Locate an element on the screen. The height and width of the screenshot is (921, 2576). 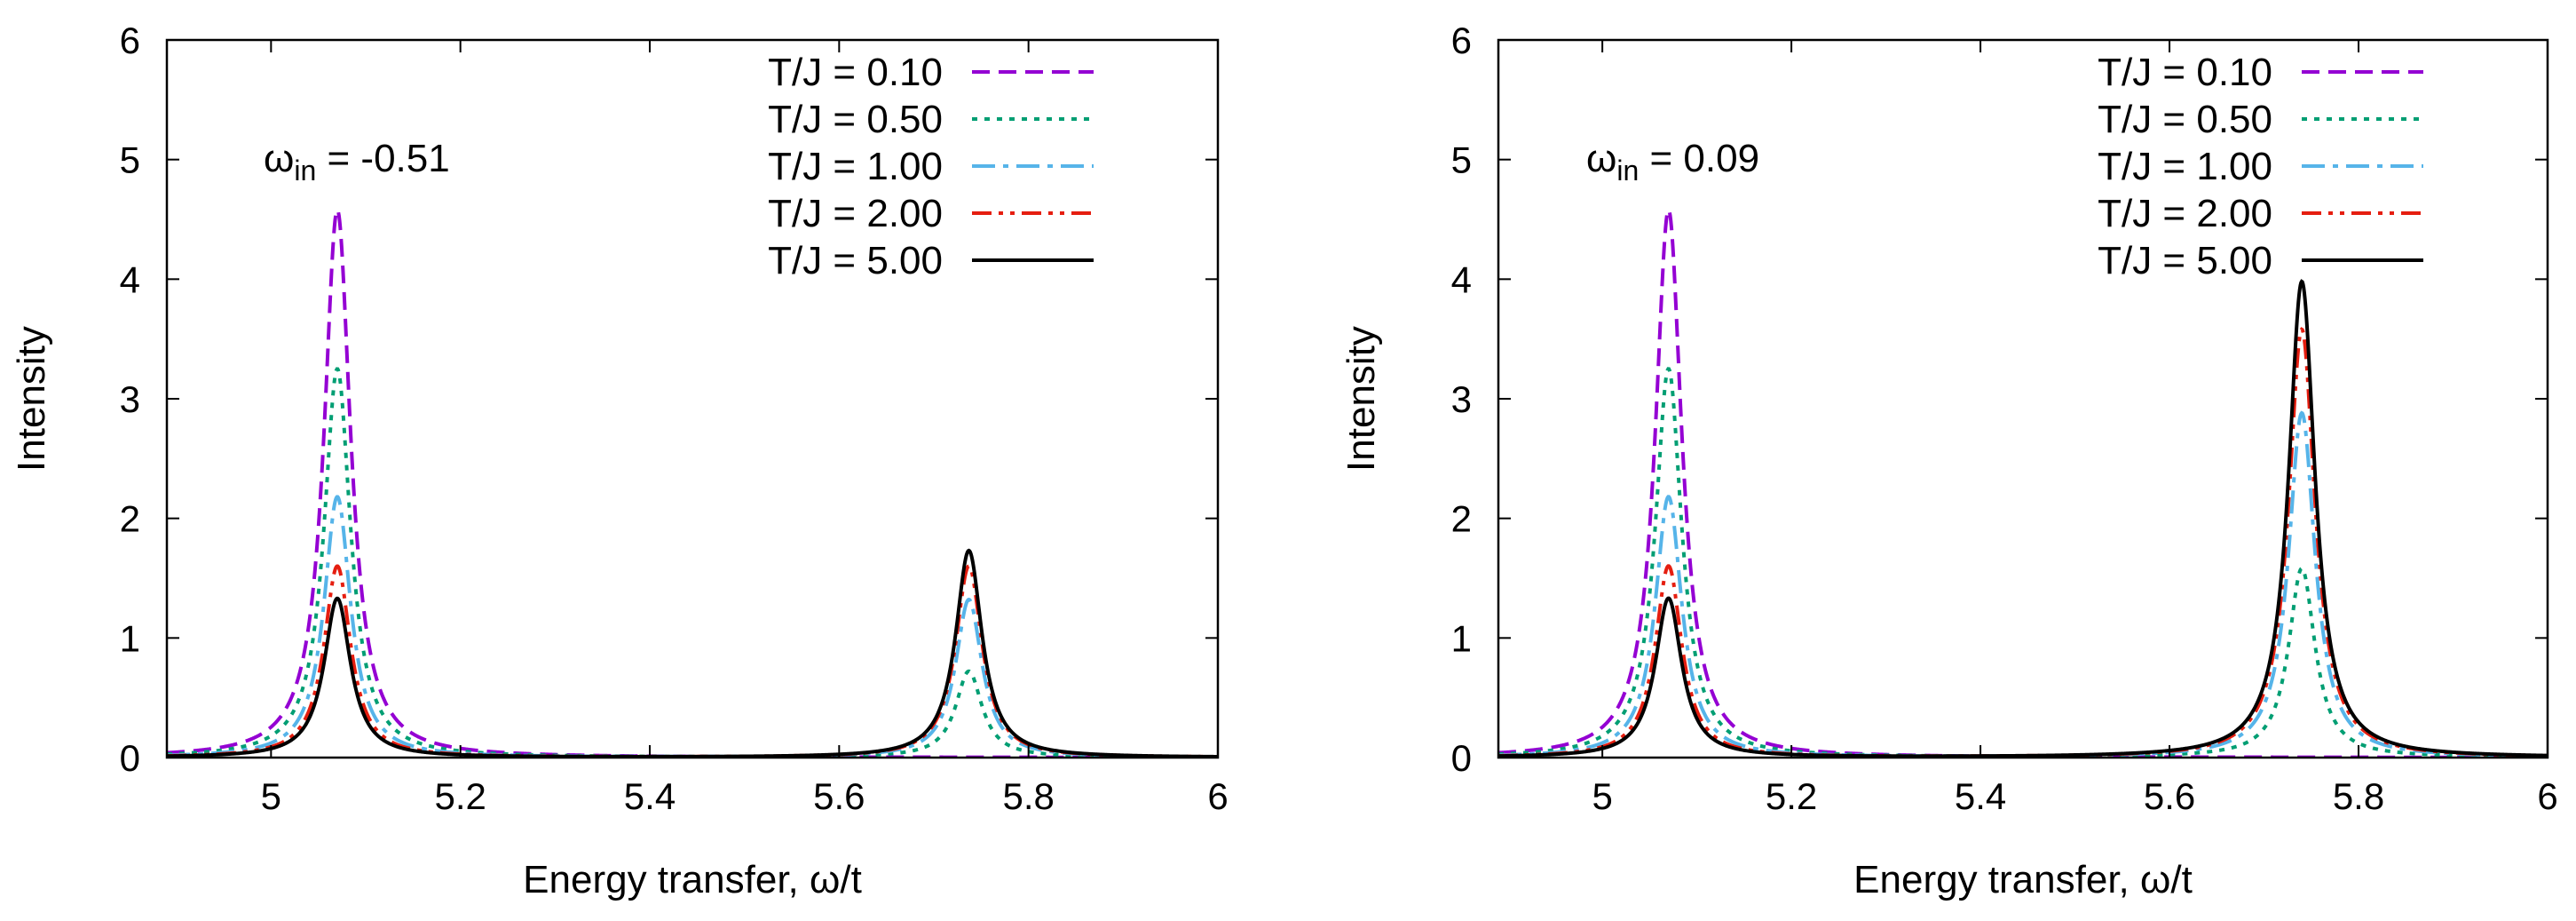
annotation-value: = -0.51 is located at coordinates (382, 159).